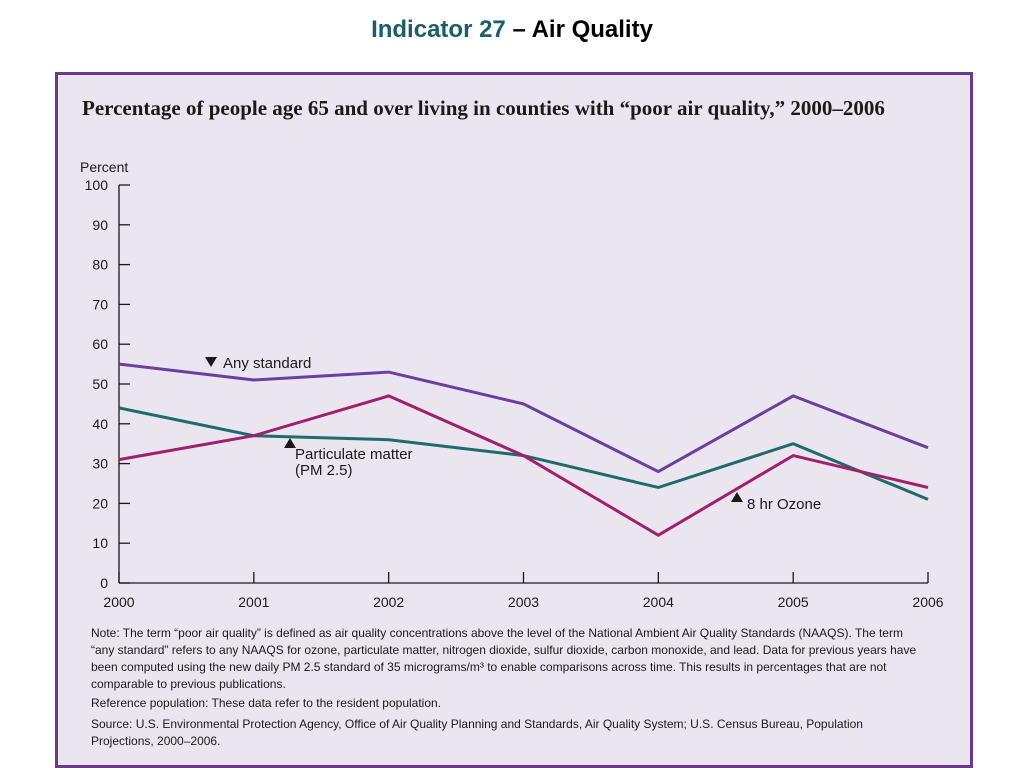  I want to click on y-tick-label: 10, so click(100, 543).